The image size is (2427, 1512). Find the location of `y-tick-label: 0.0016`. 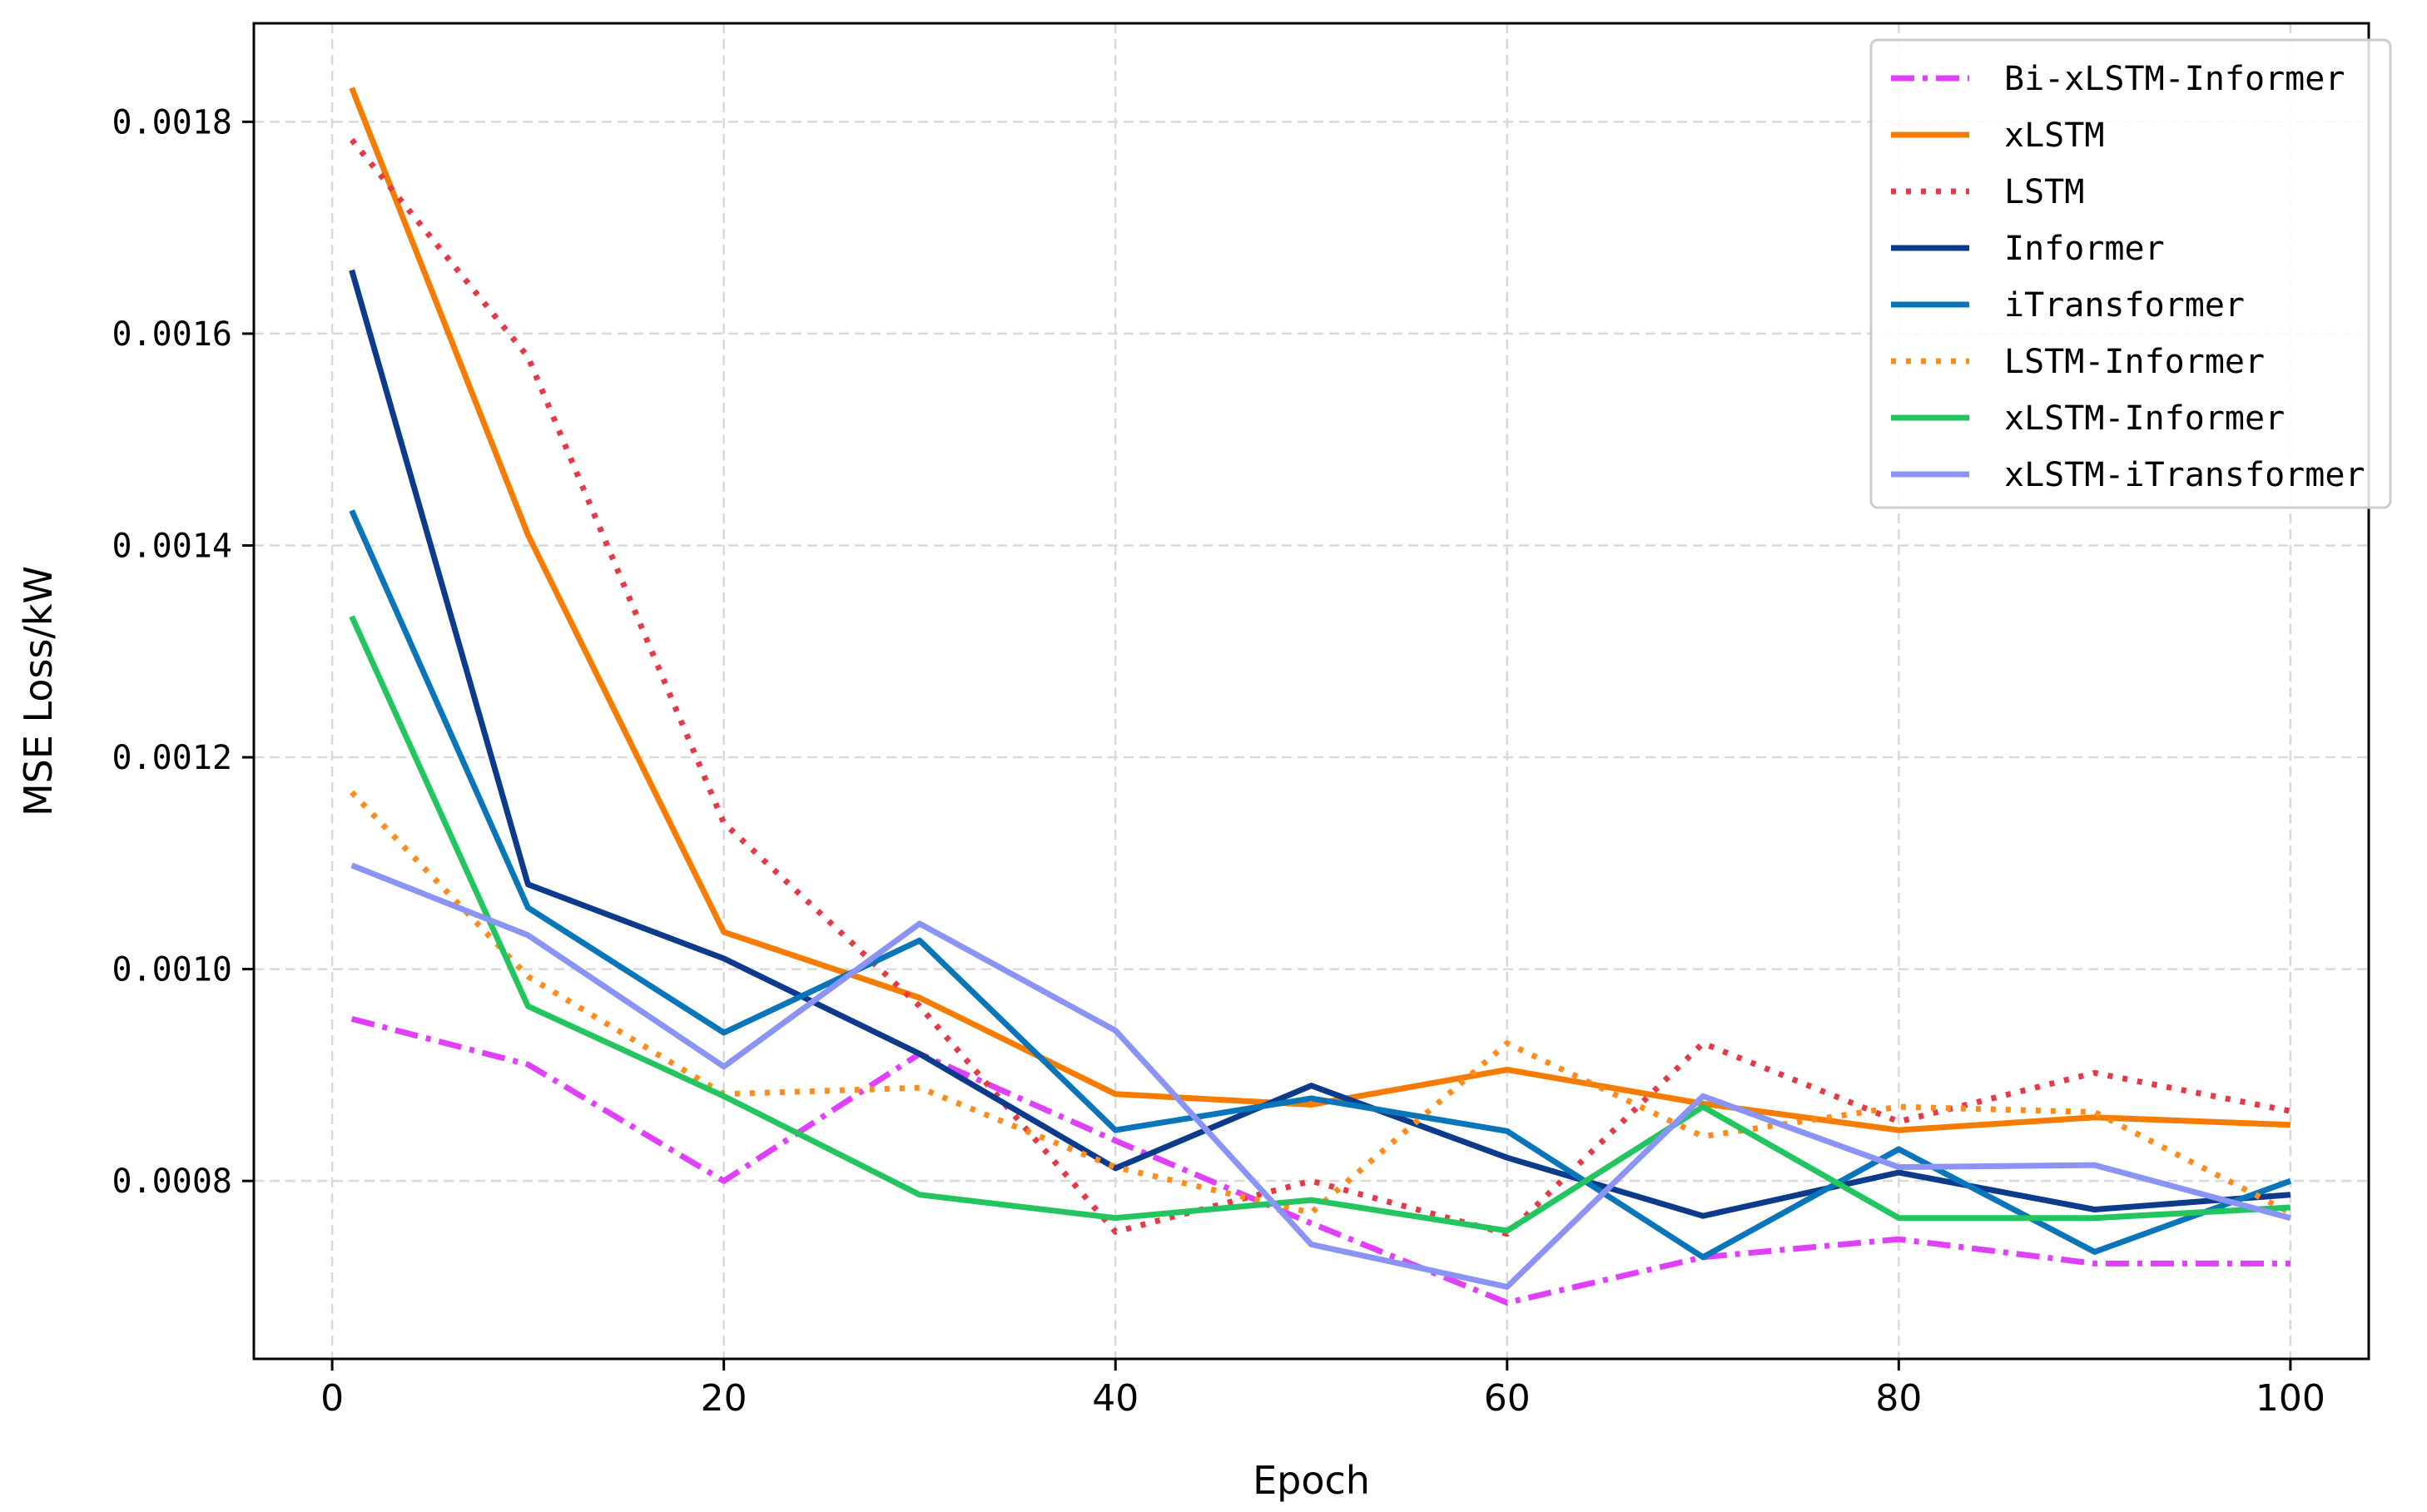

y-tick-label: 0.0016 is located at coordinates (172, 334).